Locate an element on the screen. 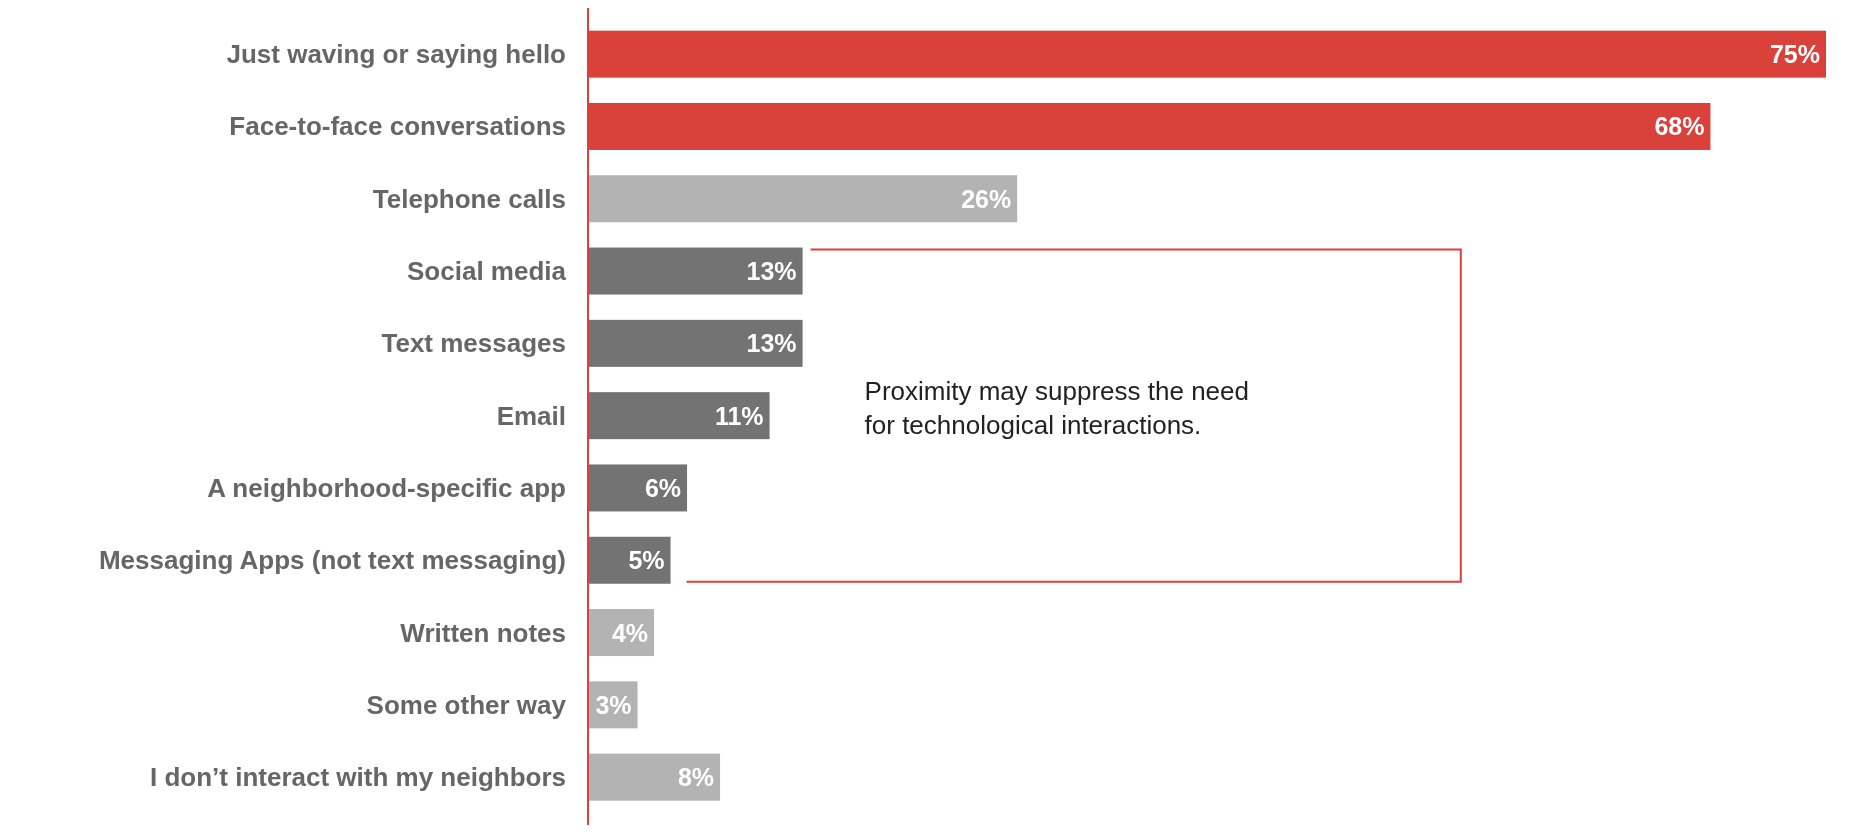  y-tick-label: Email is located at coordinates (531, 415).